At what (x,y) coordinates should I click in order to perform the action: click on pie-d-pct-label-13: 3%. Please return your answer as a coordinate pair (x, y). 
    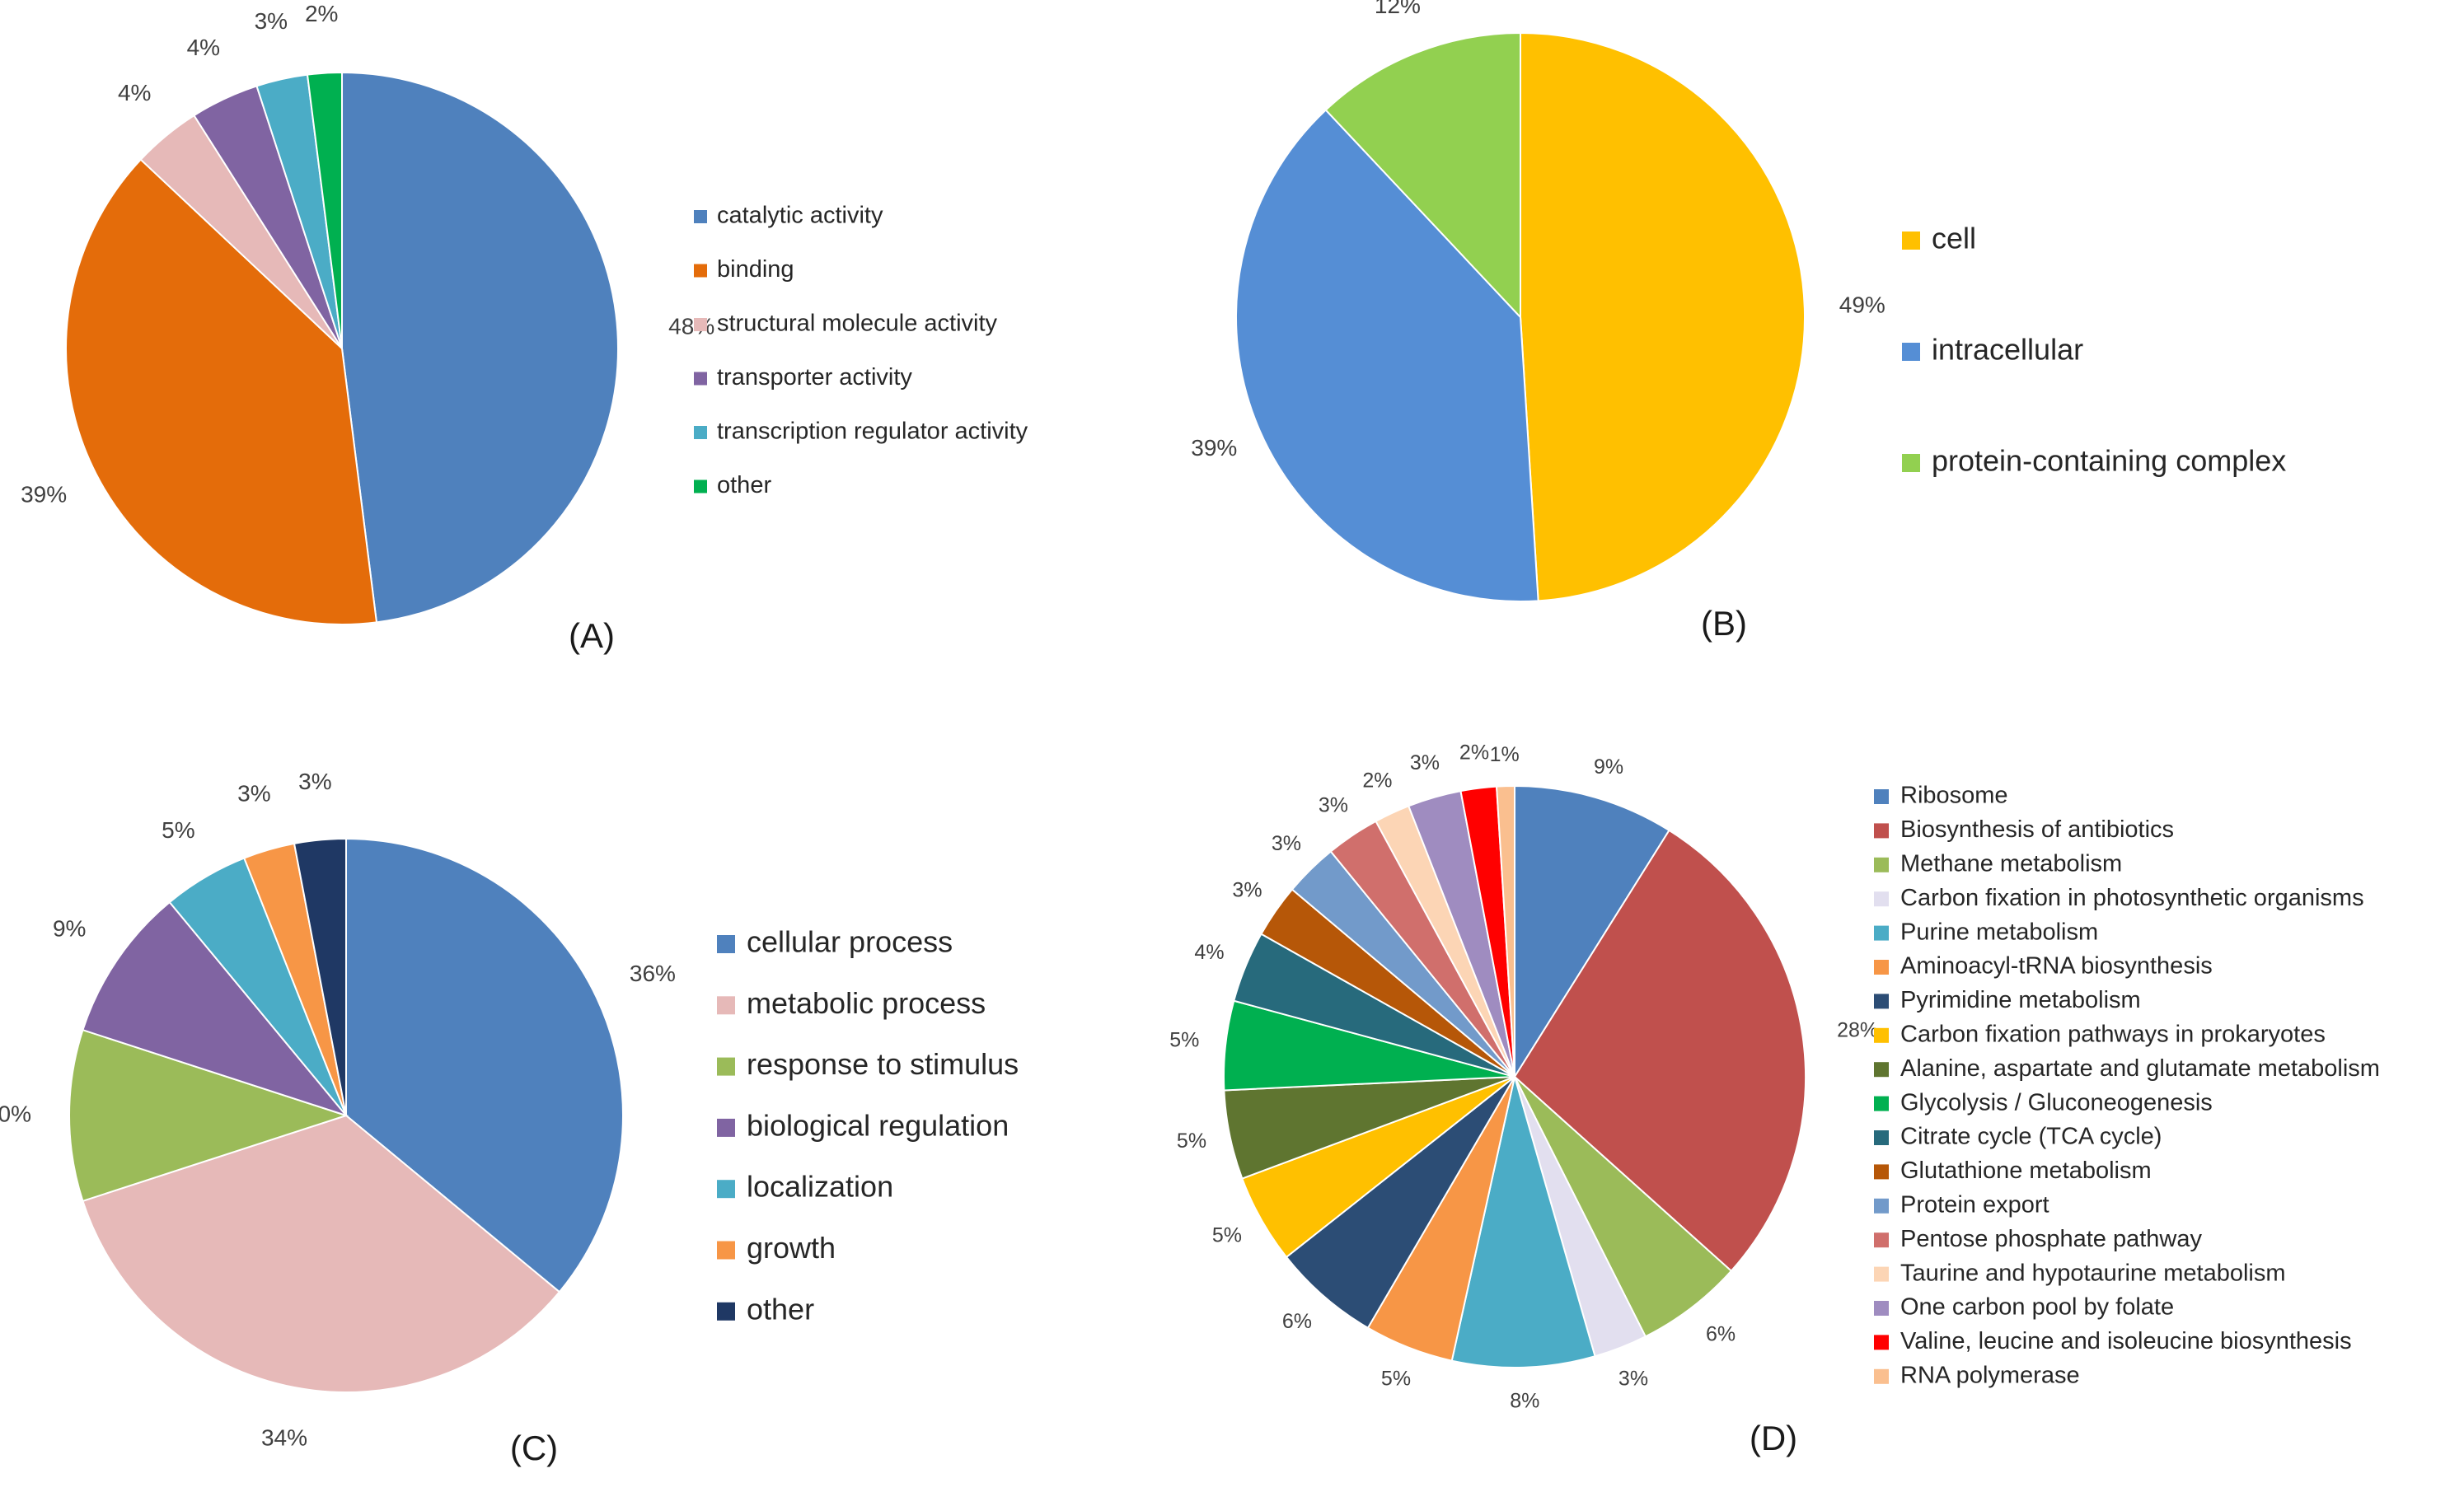
    Looking at the image, I should click on (1334, 806).